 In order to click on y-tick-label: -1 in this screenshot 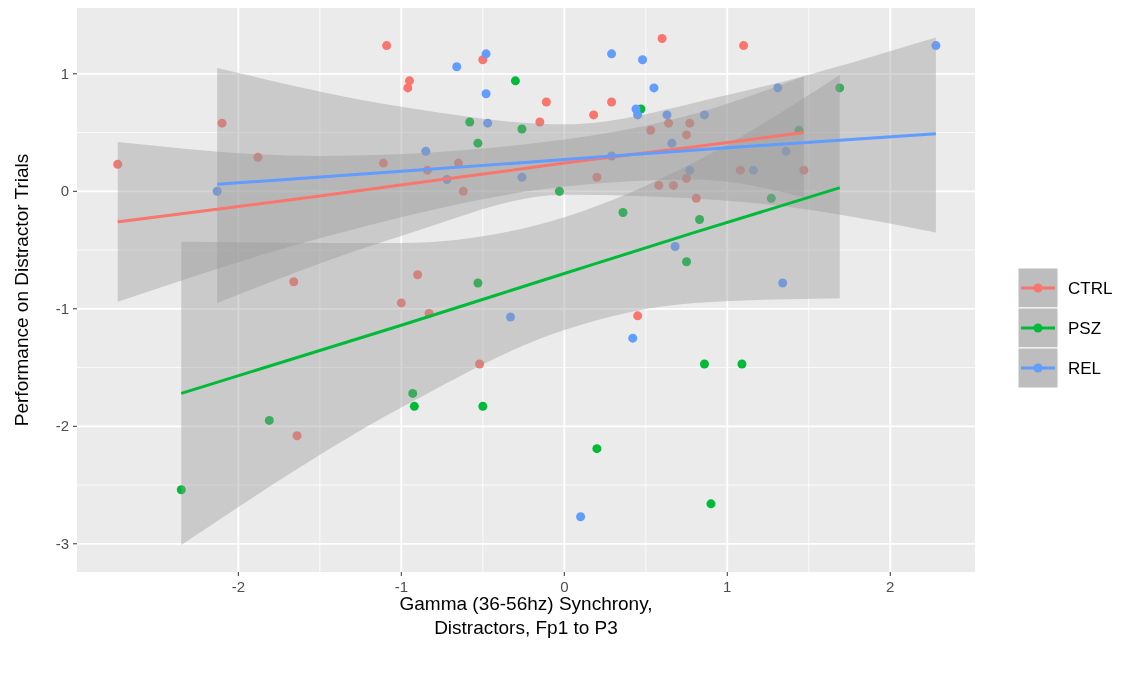, I will do `click(62, 308)`.